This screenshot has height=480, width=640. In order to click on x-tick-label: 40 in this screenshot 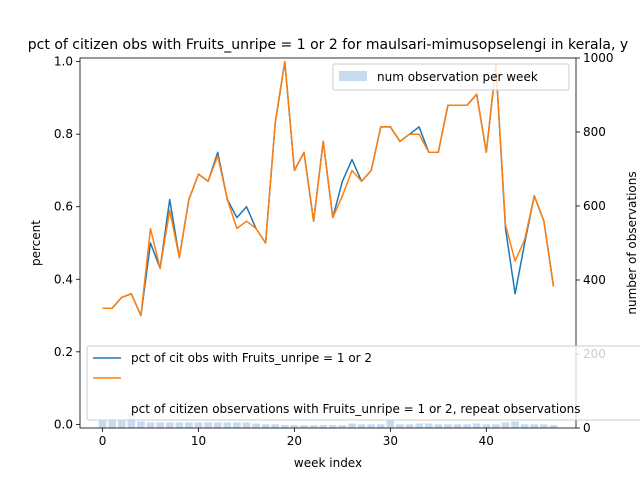, I will do `click(486, 441)`.